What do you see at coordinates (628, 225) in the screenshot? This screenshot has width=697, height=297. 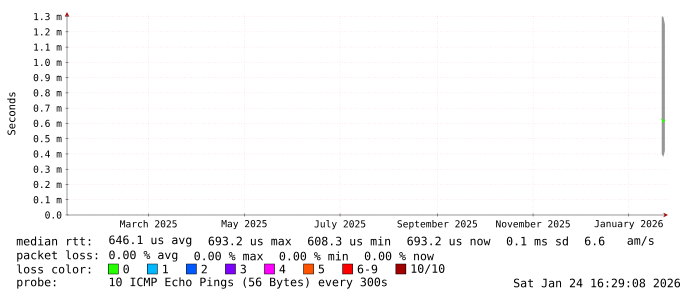 I see `x-tick-label: January 2026` at bounding box center [628, 225].